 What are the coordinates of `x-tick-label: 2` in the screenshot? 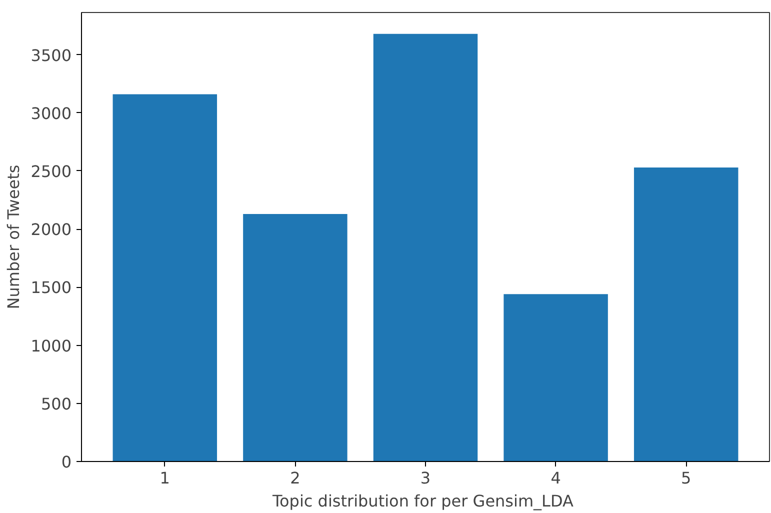 It's located at (295, 478).